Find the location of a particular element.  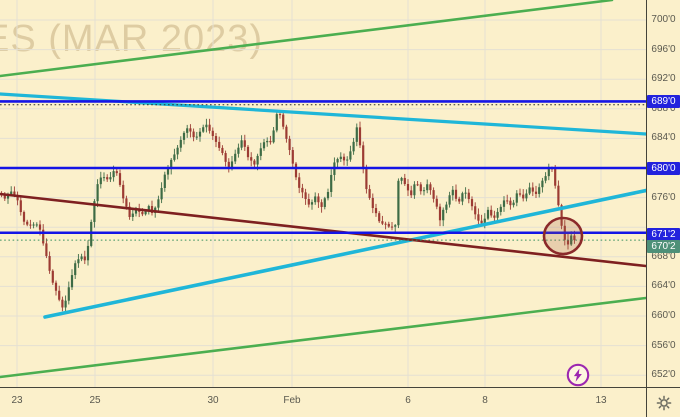

last-price-badge: 670'2 is located at coordinates (663, 247).